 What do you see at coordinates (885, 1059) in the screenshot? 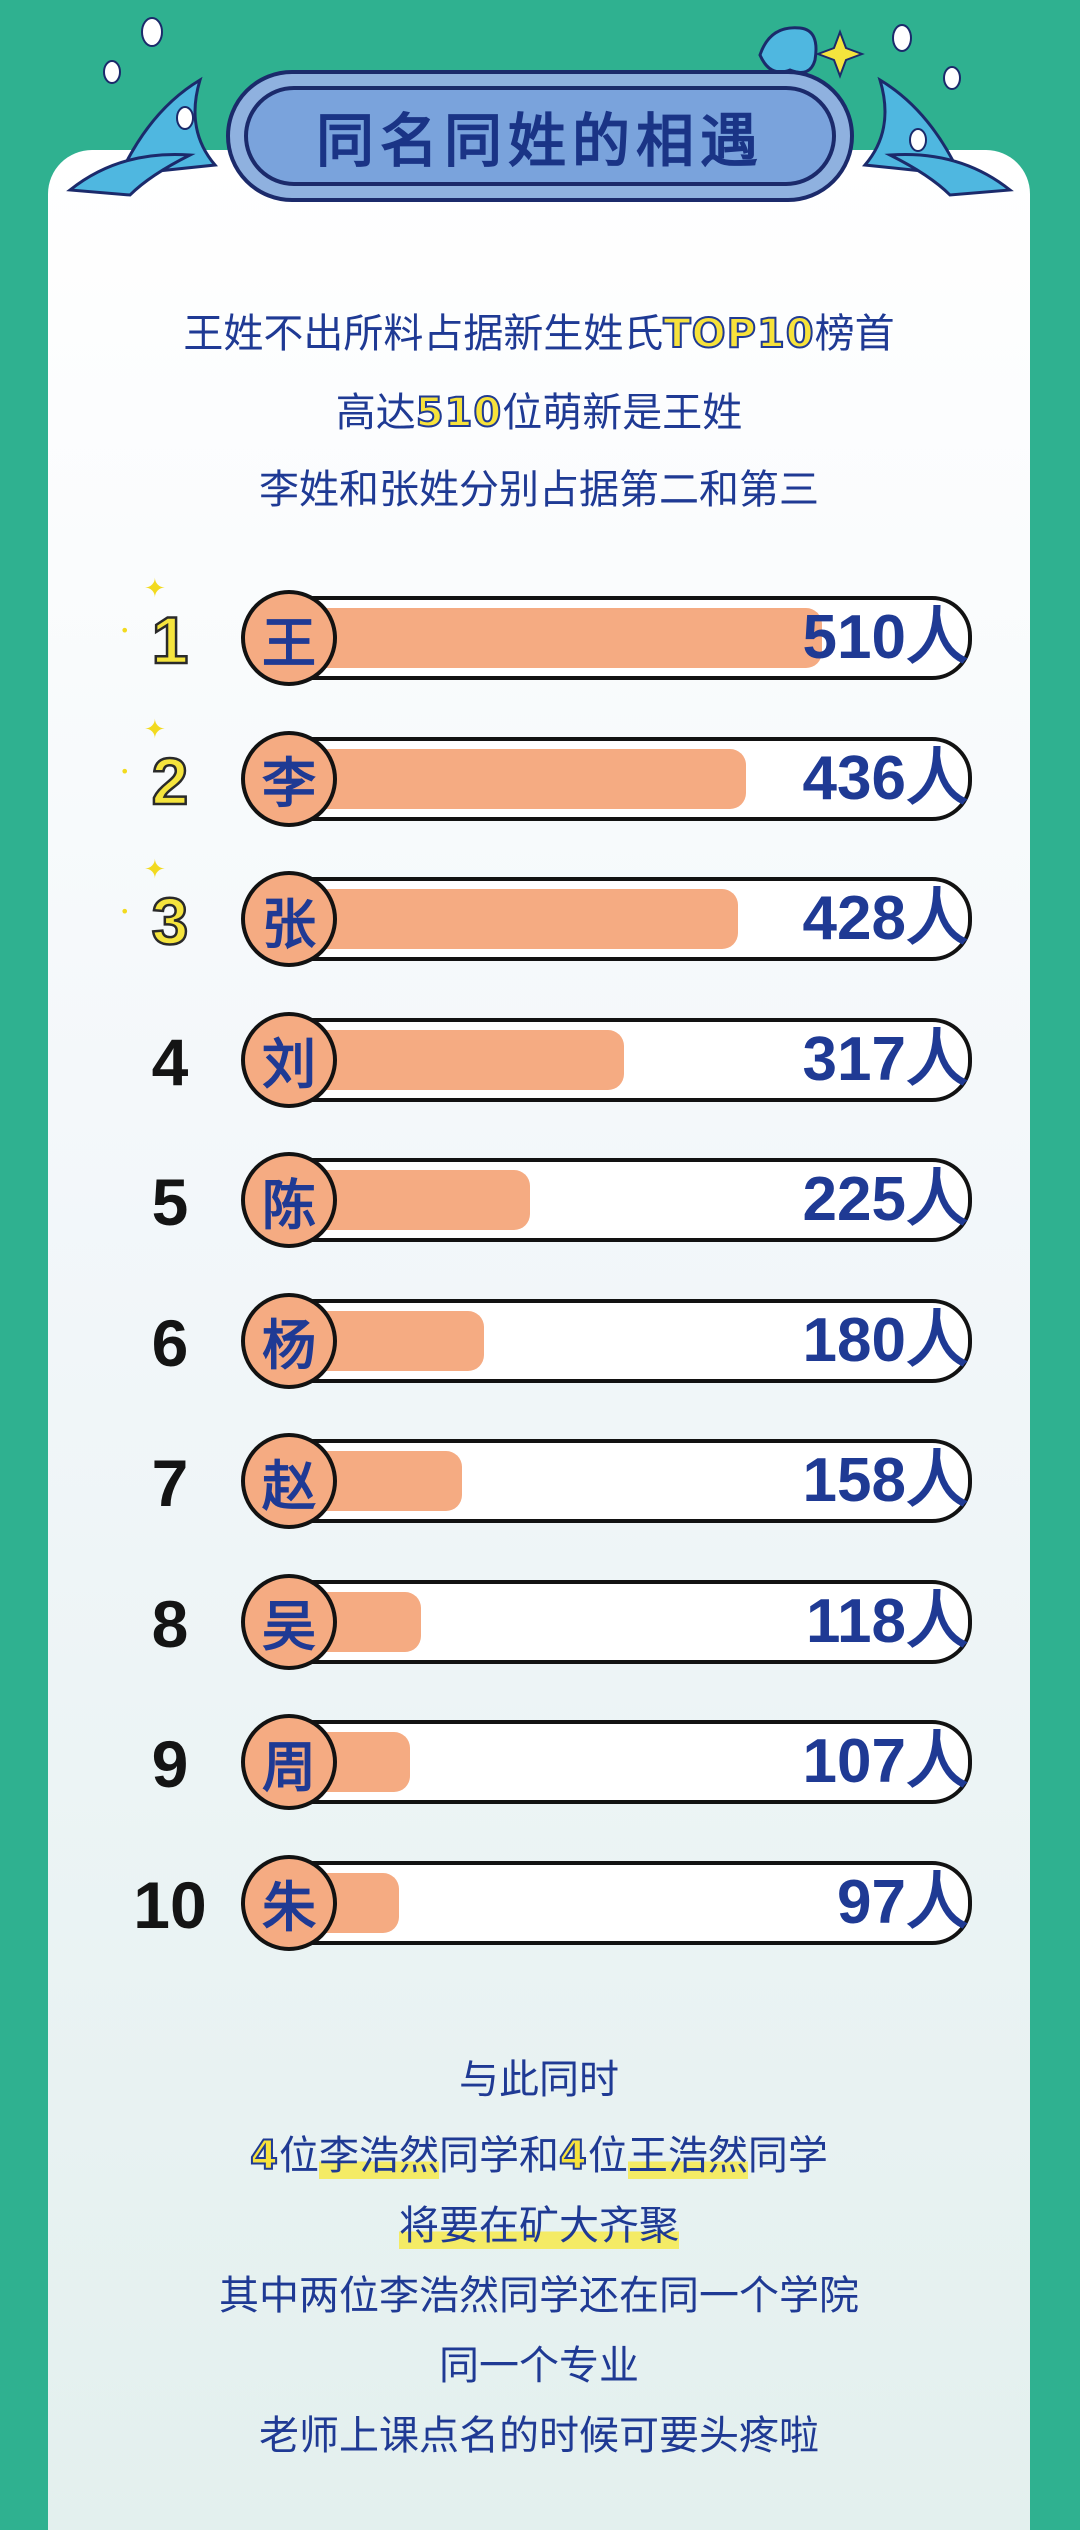
I see `value-label: 317人` at bounding box center [885, 1059].